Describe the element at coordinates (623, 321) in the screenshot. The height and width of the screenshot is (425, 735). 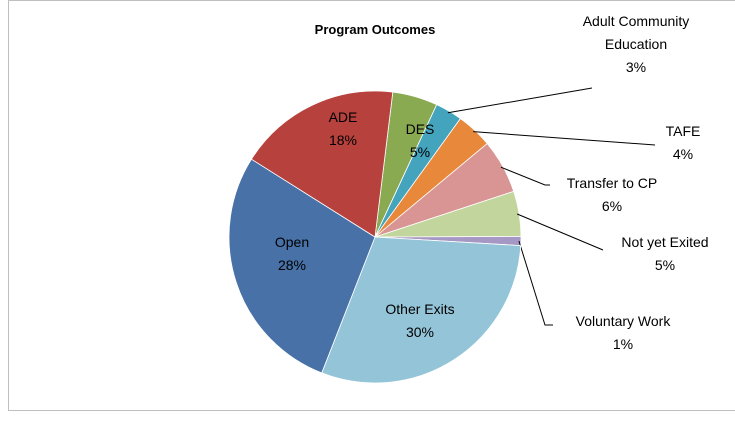
I see `category-label: Voluntary Work` at that location.